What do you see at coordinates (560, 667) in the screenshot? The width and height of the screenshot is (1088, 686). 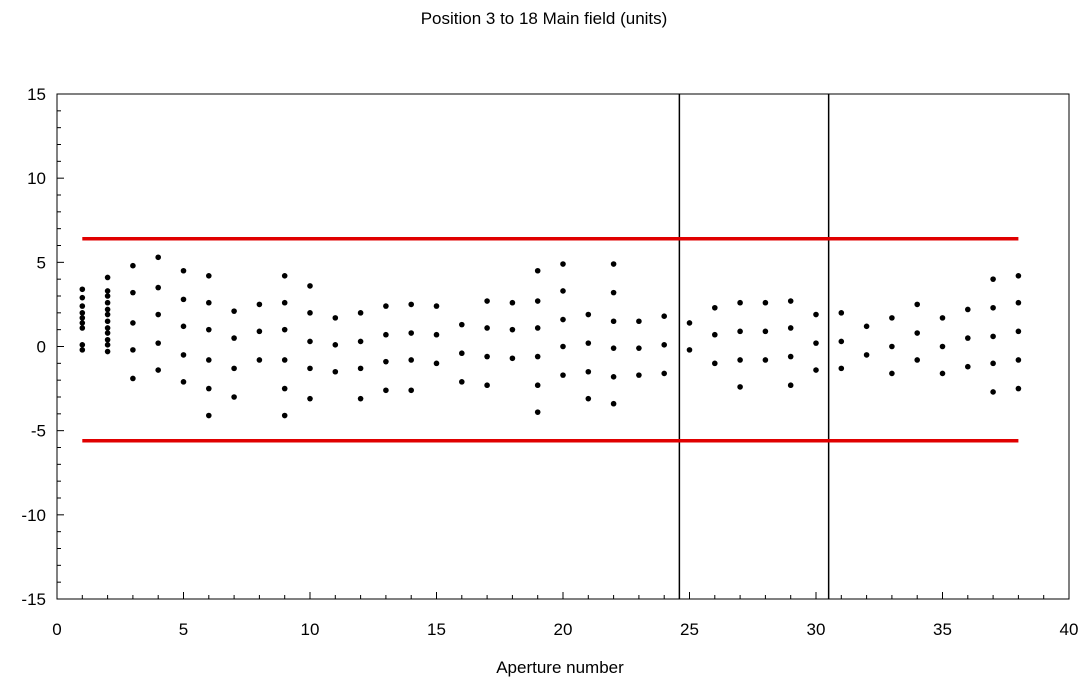 I see `x-axis-label: Aperture number` at bounding box center [560, 667].